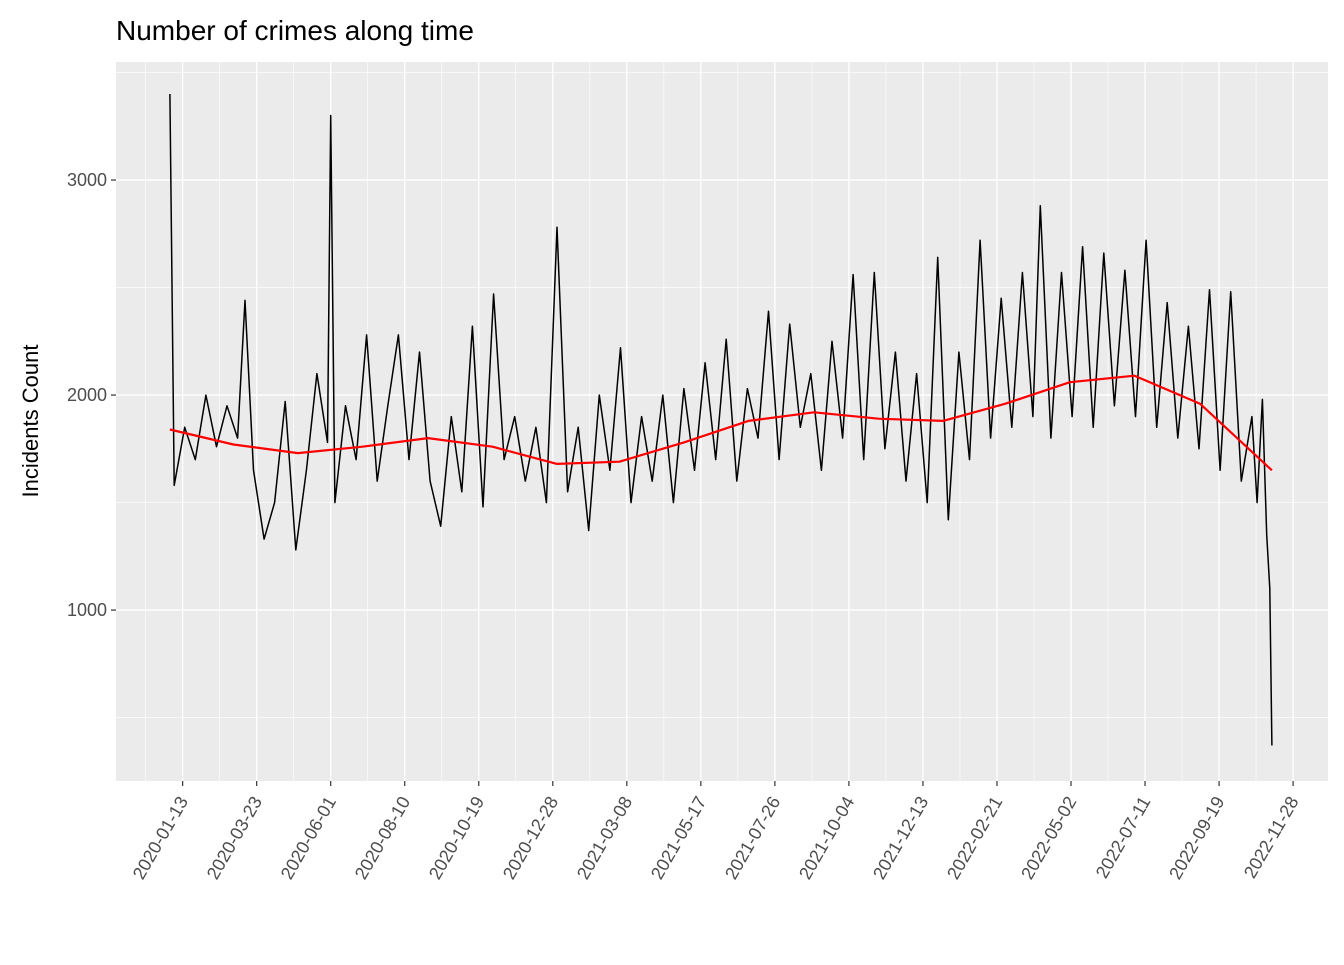 The height and width of the screenshot is (965, 1344). What do you see at coordinates (87, 180) in the screenshot?
I see `y-tick-label: 3000` at bounding box center [87, 180].